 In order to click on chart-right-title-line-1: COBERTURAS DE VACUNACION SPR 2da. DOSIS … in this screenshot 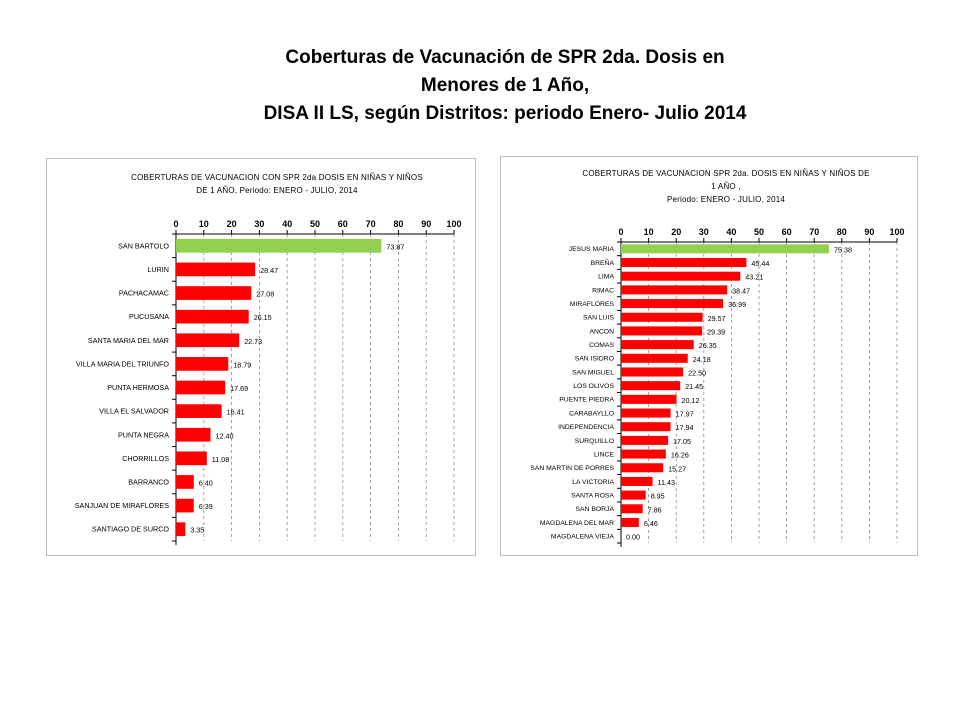, I will do `click(726, 173)`.